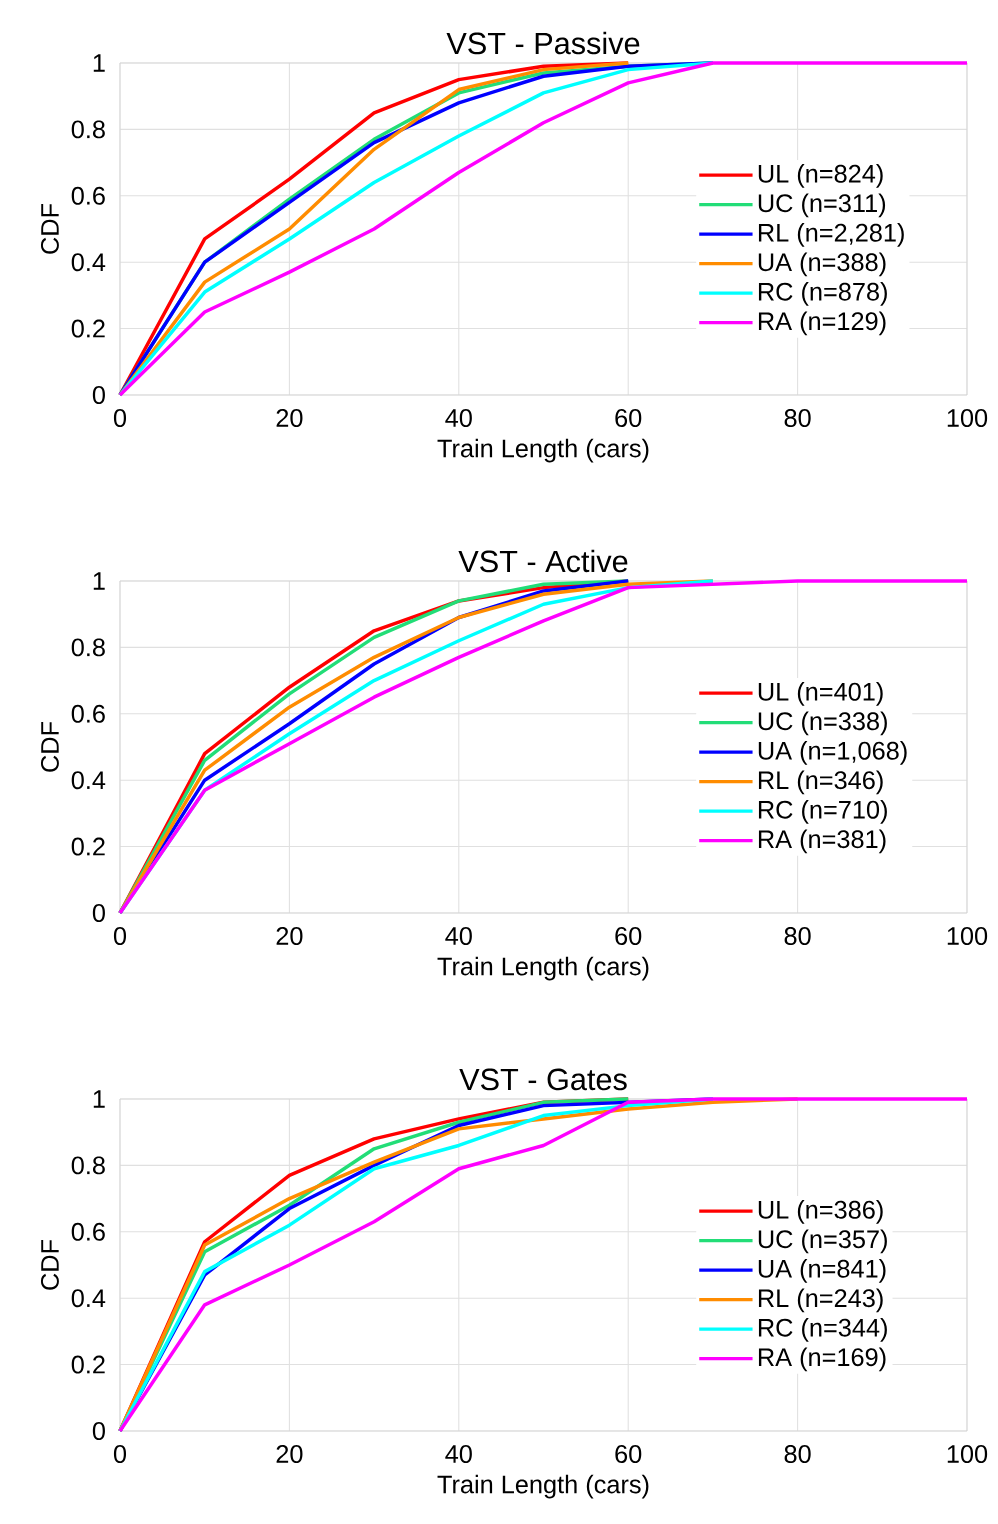 Image resolution: width=998 pixels, height=1524 pixels. I want to click on chart-title: VST - Gates, so click(543, 1079).